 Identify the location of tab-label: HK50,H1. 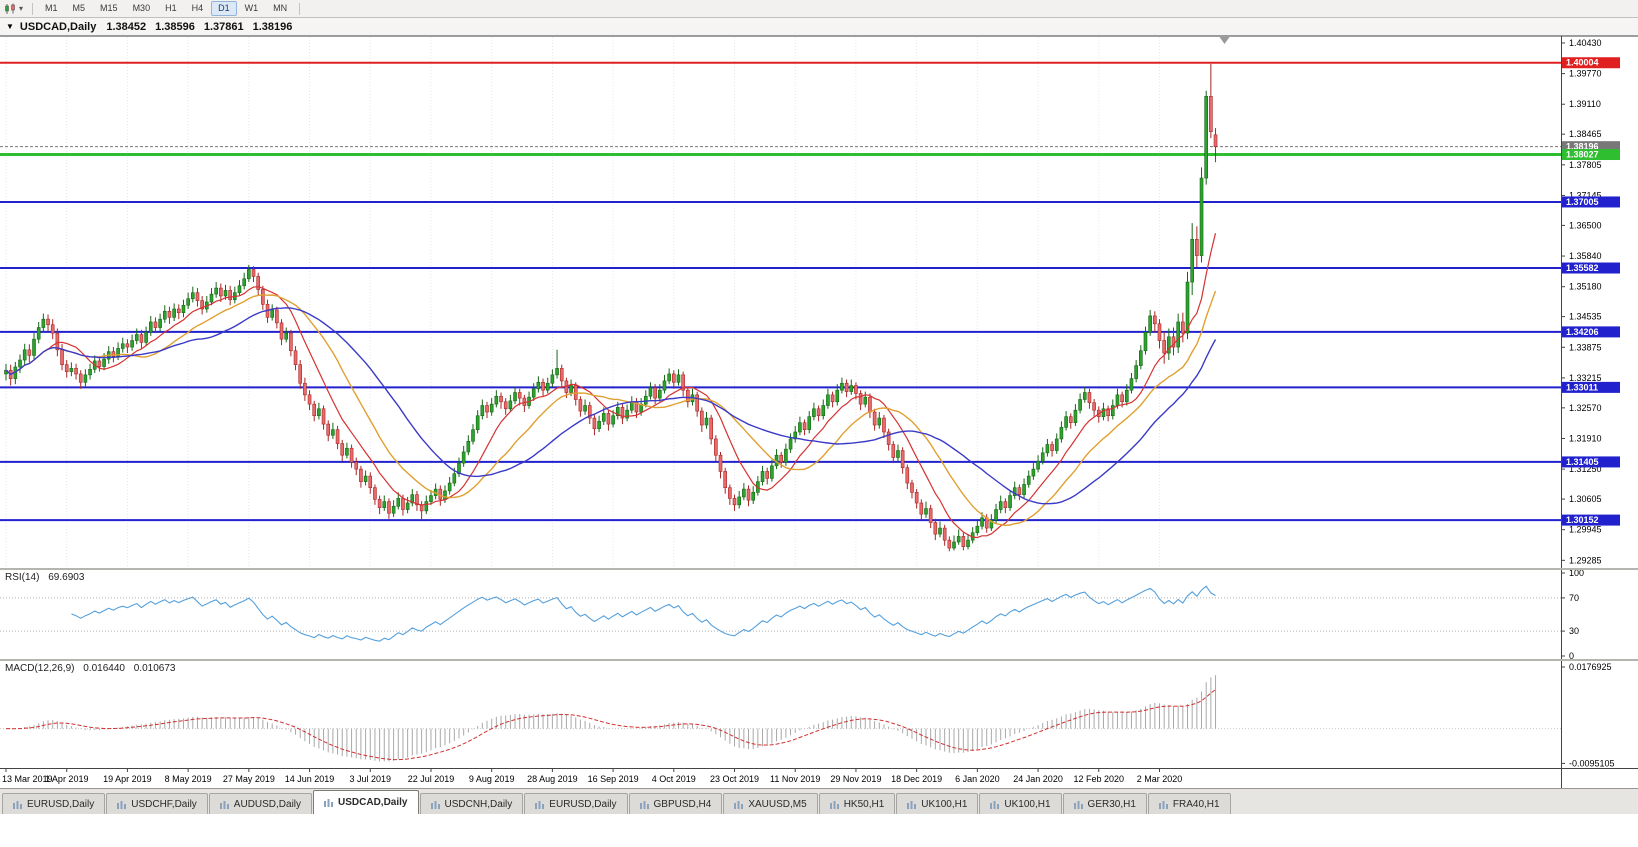
(864, 804).